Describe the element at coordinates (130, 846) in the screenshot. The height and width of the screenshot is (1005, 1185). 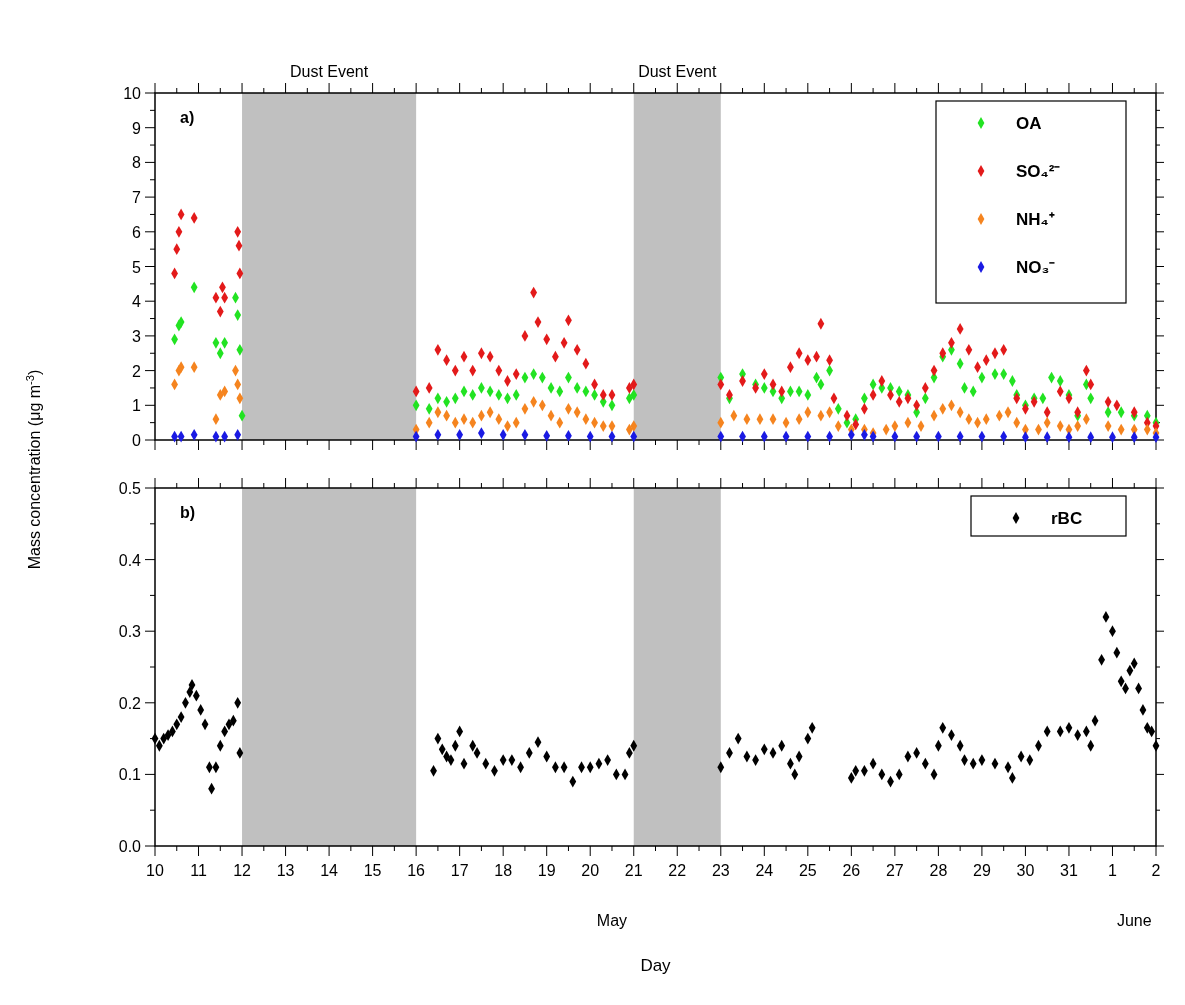
I see `y-tick-label: 0.0` at that location.